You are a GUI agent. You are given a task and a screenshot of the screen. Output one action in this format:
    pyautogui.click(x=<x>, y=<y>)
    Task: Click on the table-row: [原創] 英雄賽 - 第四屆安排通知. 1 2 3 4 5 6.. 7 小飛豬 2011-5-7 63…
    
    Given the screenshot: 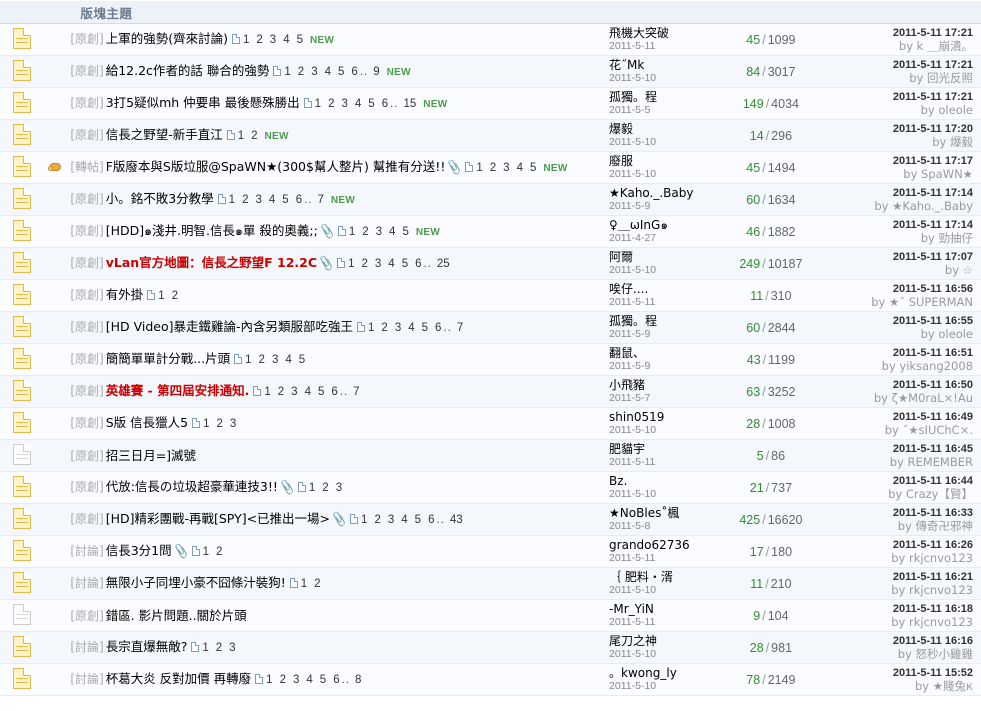 What is the action you would take?
    pyautogui.click(x=490, y=391)
    